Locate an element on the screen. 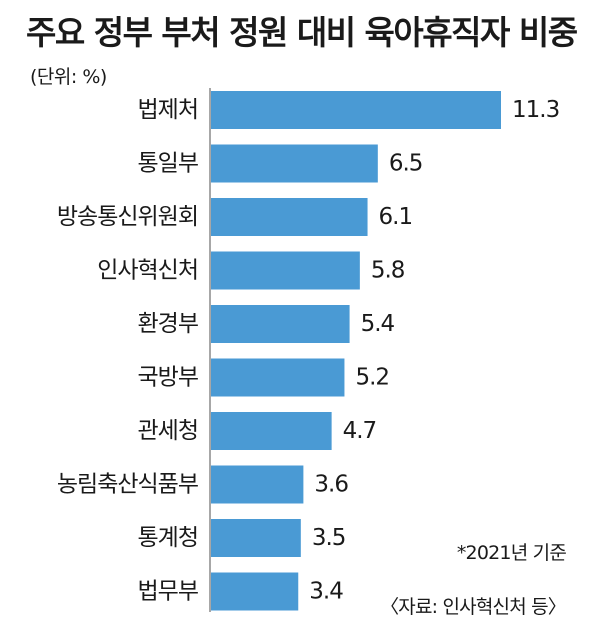 The image size is (600, 633). value-label: 3.4 is located at coordinates (326, 592).